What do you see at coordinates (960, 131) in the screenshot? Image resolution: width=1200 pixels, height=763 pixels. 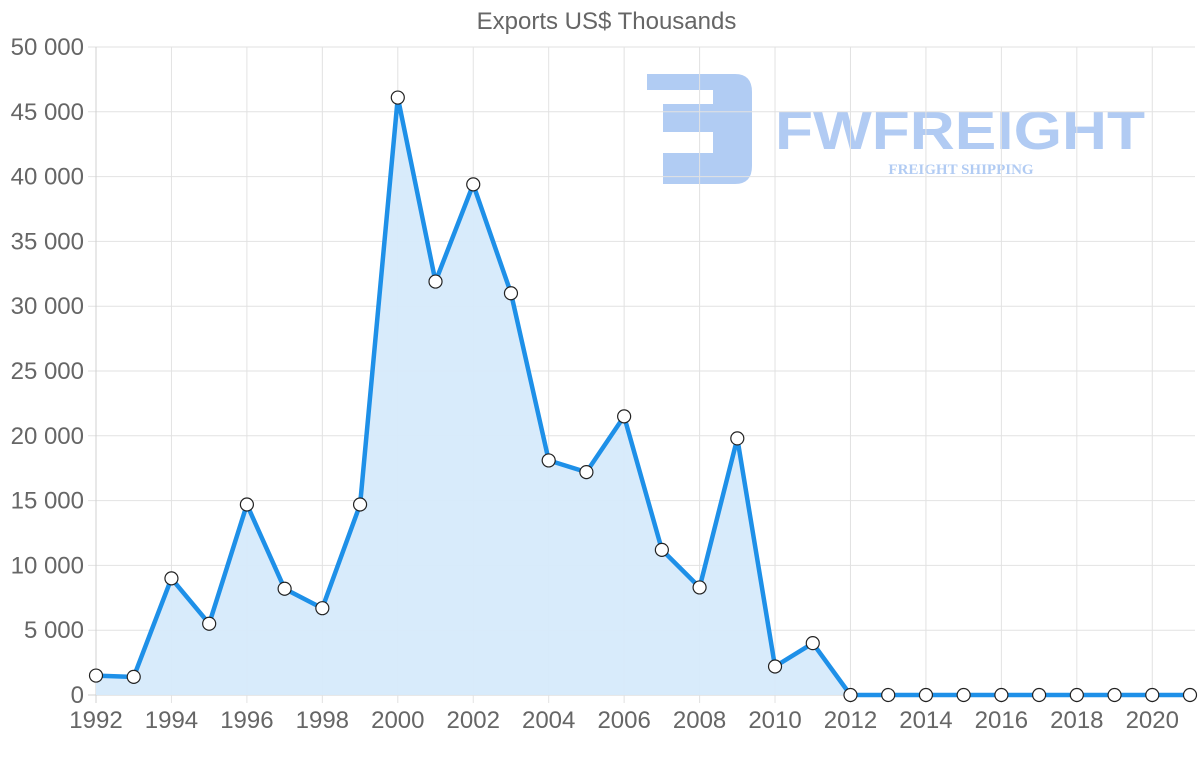 I see `watermark-brand-text: FWFREIGHT` at bounding box center [960, 131].